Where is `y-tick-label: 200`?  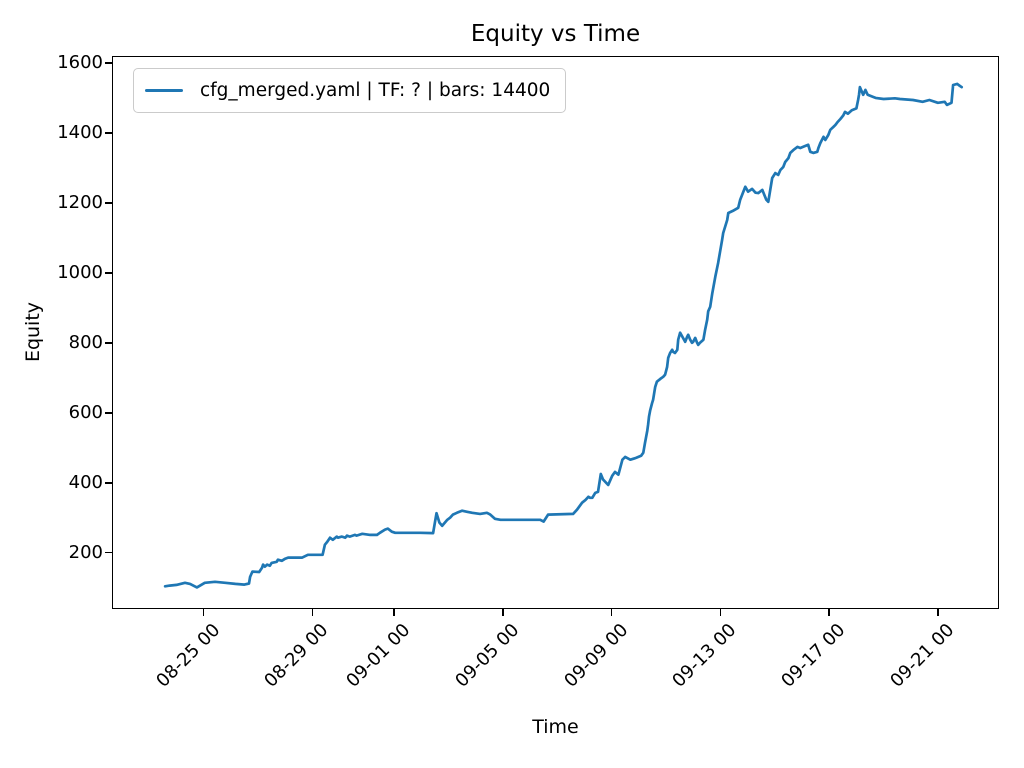
y-tick-label: 200 is located at coordinates (85, 552).